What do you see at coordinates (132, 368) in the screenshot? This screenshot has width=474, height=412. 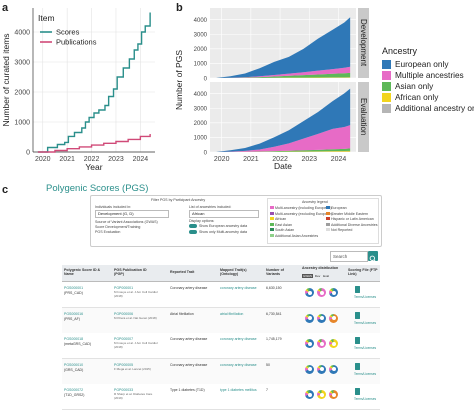 I see `publication-citation: F Mega et al. Lancet (2015)` at bounding box center [132, 368].